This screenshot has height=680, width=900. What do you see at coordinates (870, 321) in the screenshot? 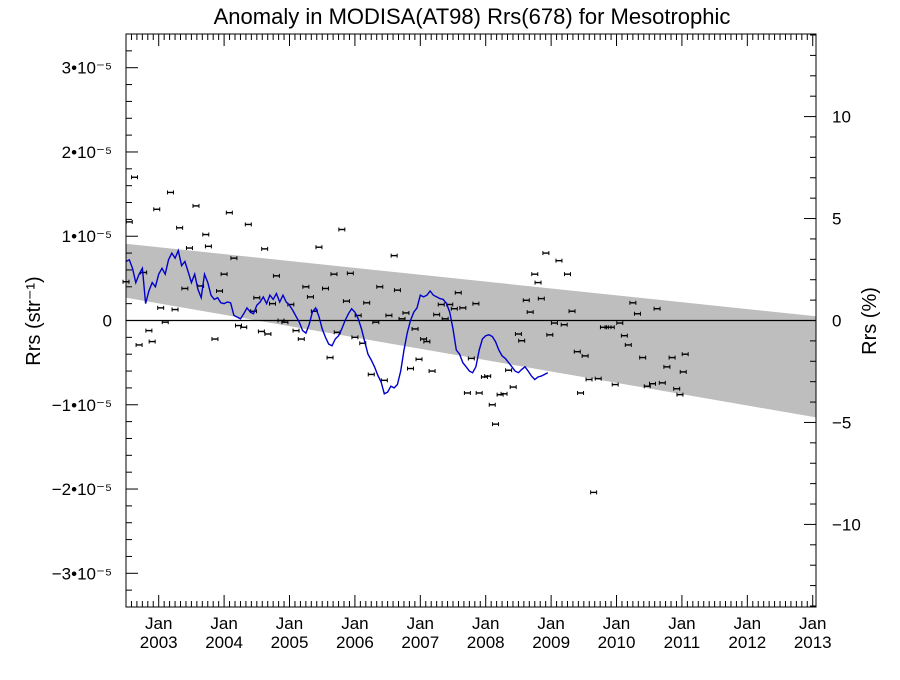
I see `y-axis-label-right: Rrs (%)` at bounding box center [870, 321].